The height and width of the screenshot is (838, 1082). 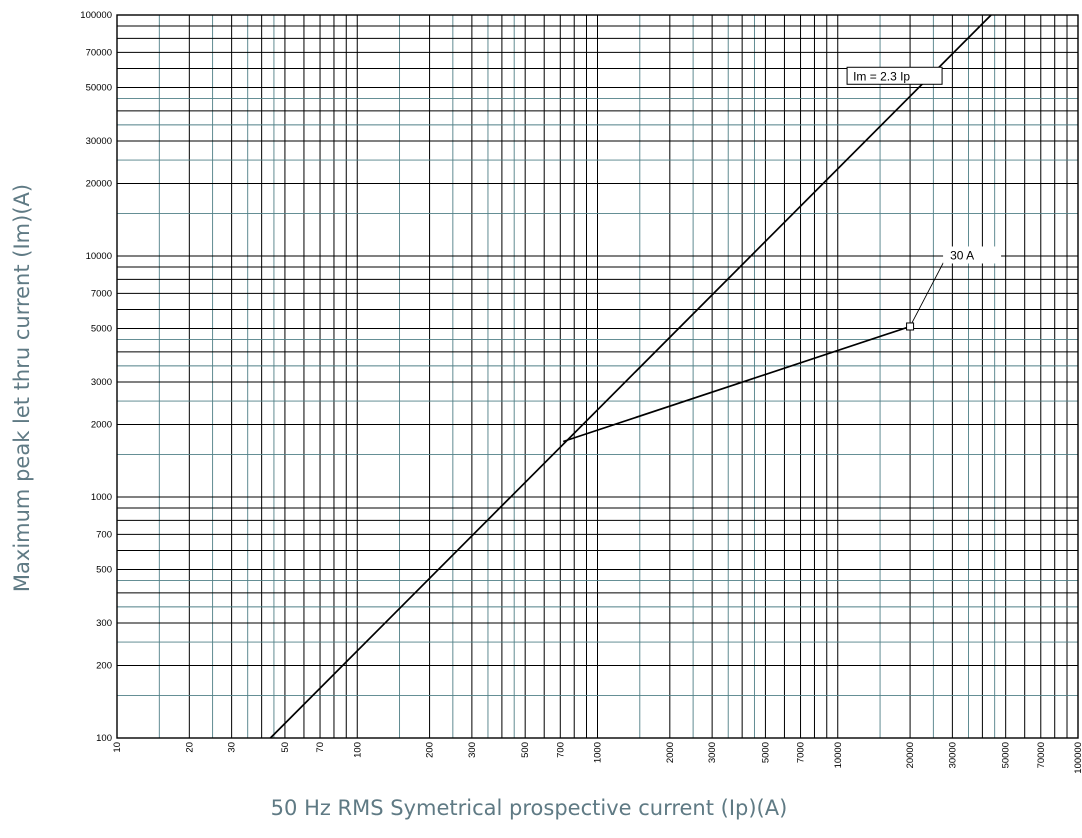 I want to click on annotation-marker-30a, so click(x=910, y=326).